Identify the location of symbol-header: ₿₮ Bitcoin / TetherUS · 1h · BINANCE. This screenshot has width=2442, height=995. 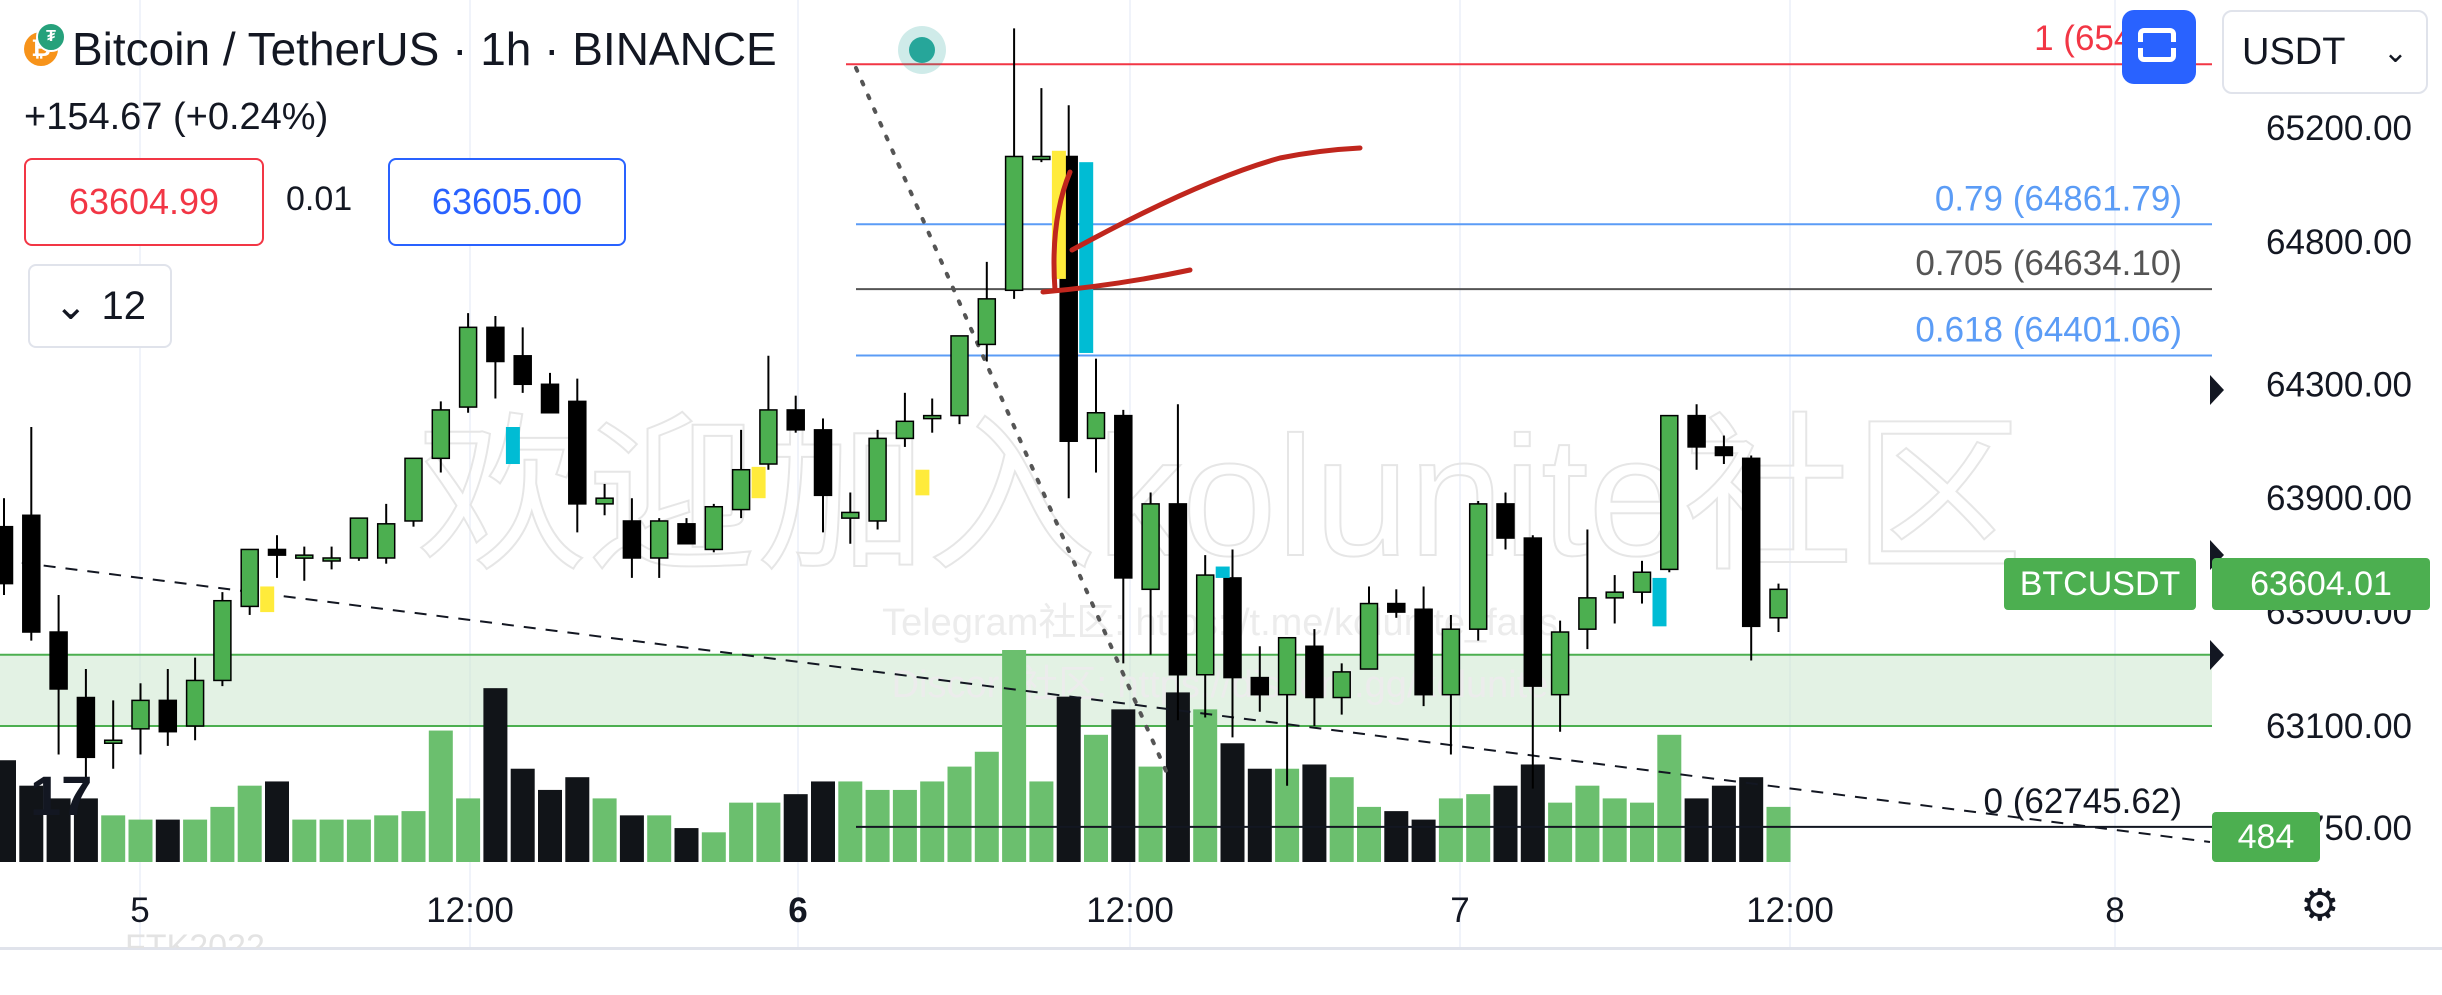
(400, 49).